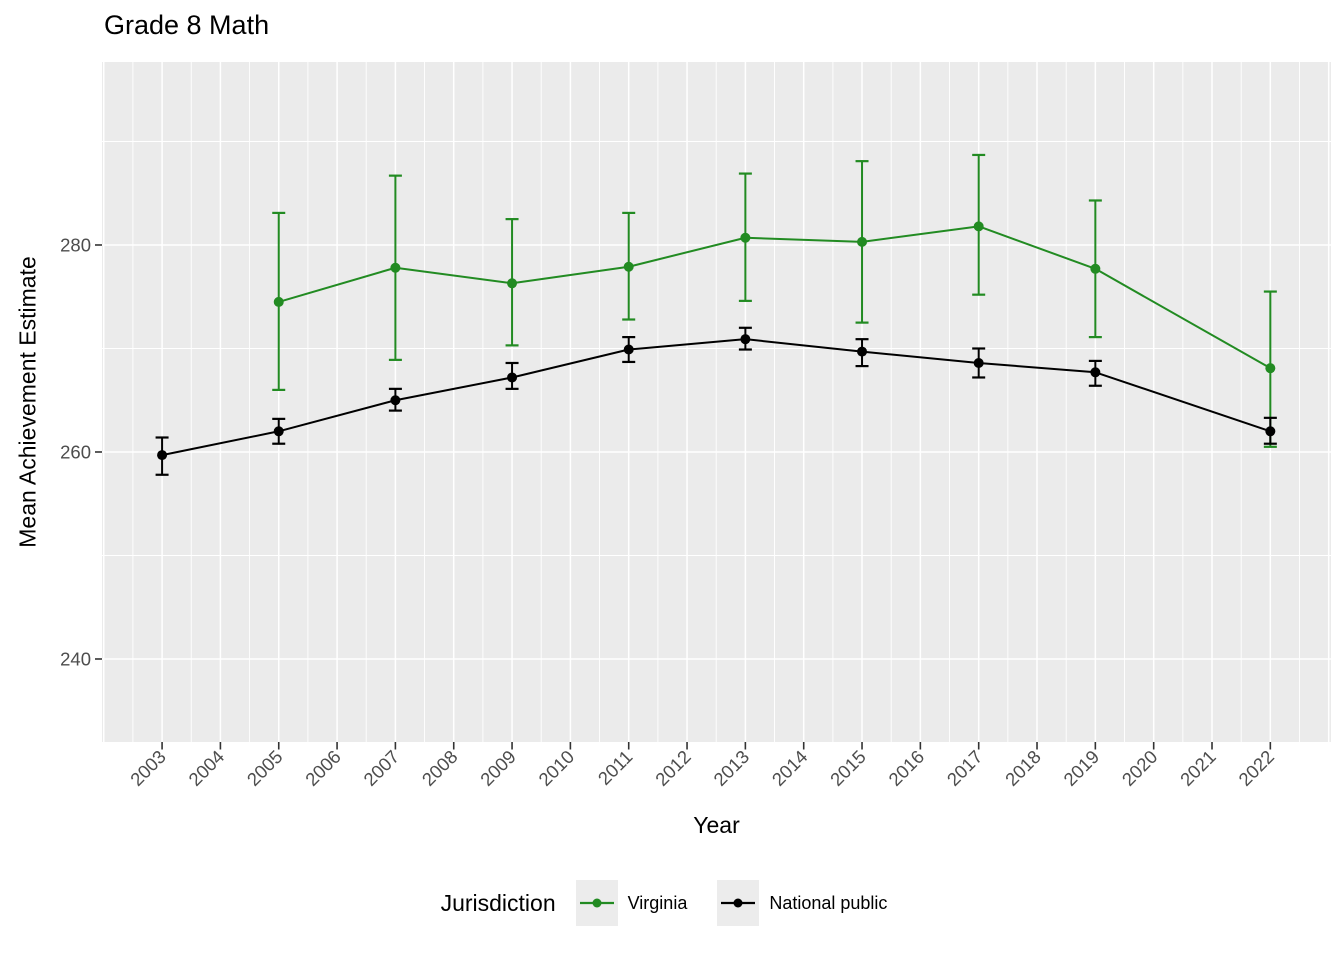 This screenshot has width=1344, height=960. Describe the element at coordinates (615, 767) in the screenshot. I see `x-tick-label: 2011` at that location.